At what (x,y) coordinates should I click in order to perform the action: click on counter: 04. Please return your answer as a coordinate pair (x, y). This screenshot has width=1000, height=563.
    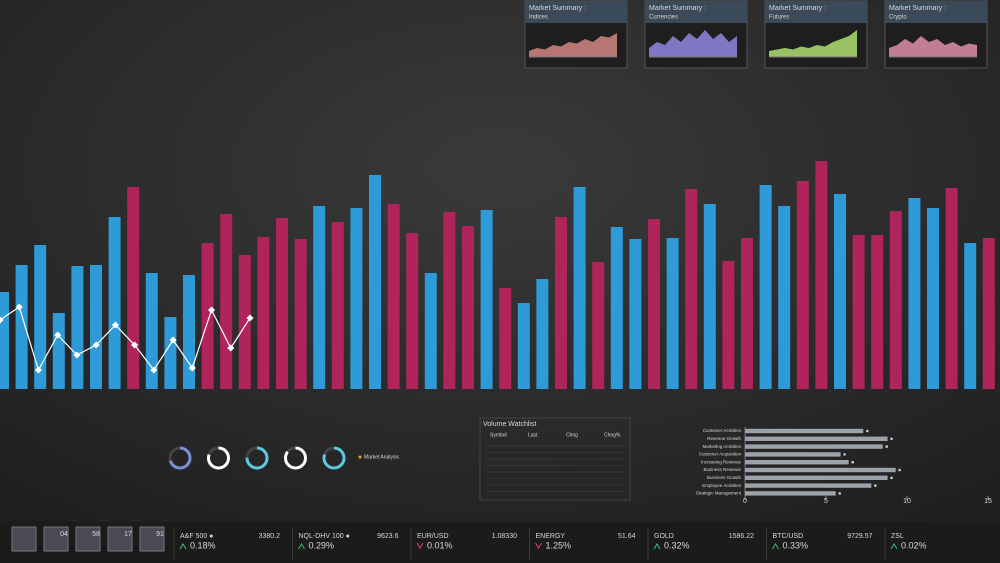
    Looking at the image, I should click on (64, 534).